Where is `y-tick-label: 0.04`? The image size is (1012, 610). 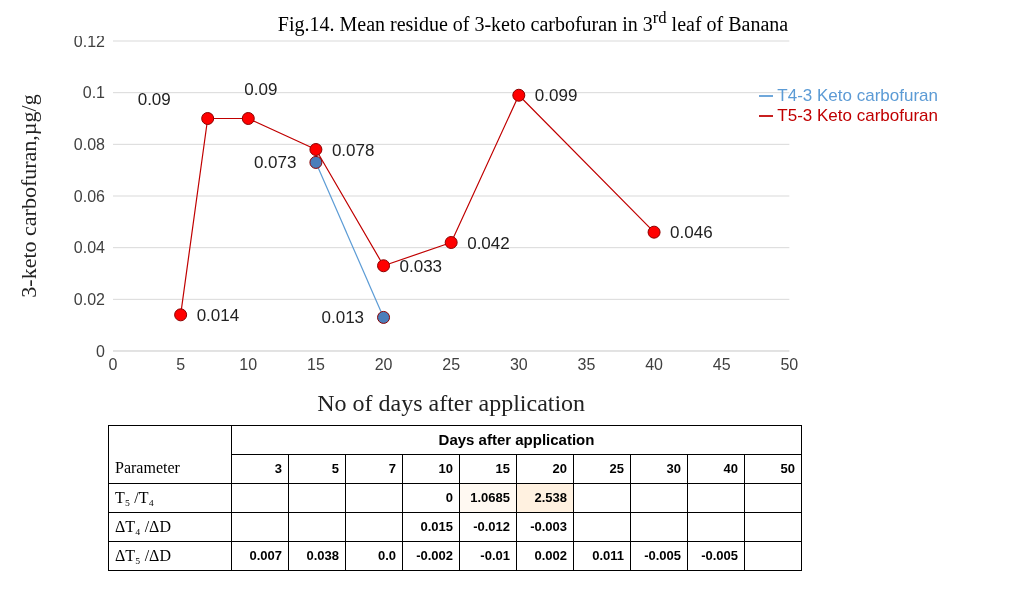 y-tick-label: 0.04 is located at coordinates (89, 247).